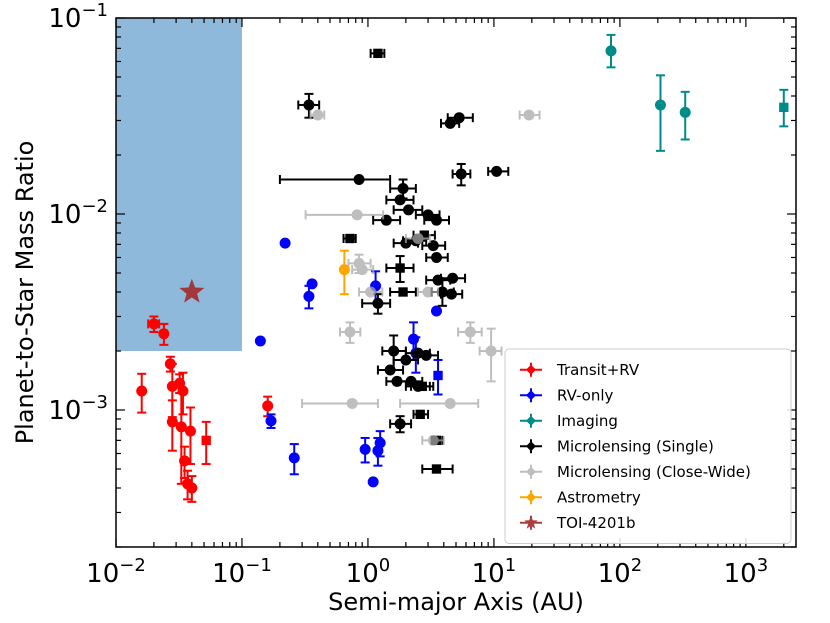  What do you see at coordinates (368, 572) in the screenshot?
I see `x-tick-label: 100` at bounding box center [368, 572].